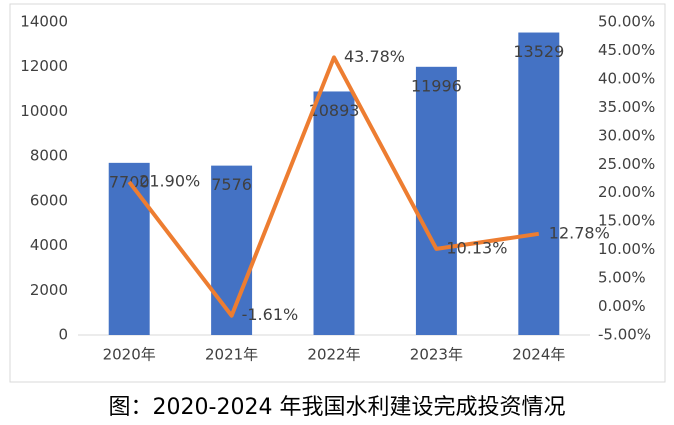 Image resolution: width=674 pixels, height=425 pixels. Describe the element at coordinates (337, 407) in the screenshot. I see `chart-caption: 图：2020-2024 年我国水利建设完成投资情况` at that location.